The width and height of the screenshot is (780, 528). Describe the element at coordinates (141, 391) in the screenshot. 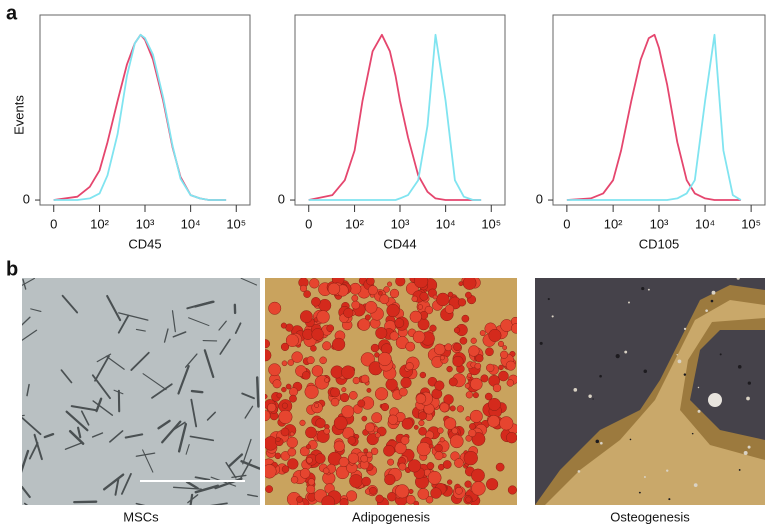

I see `image-background` at that location.